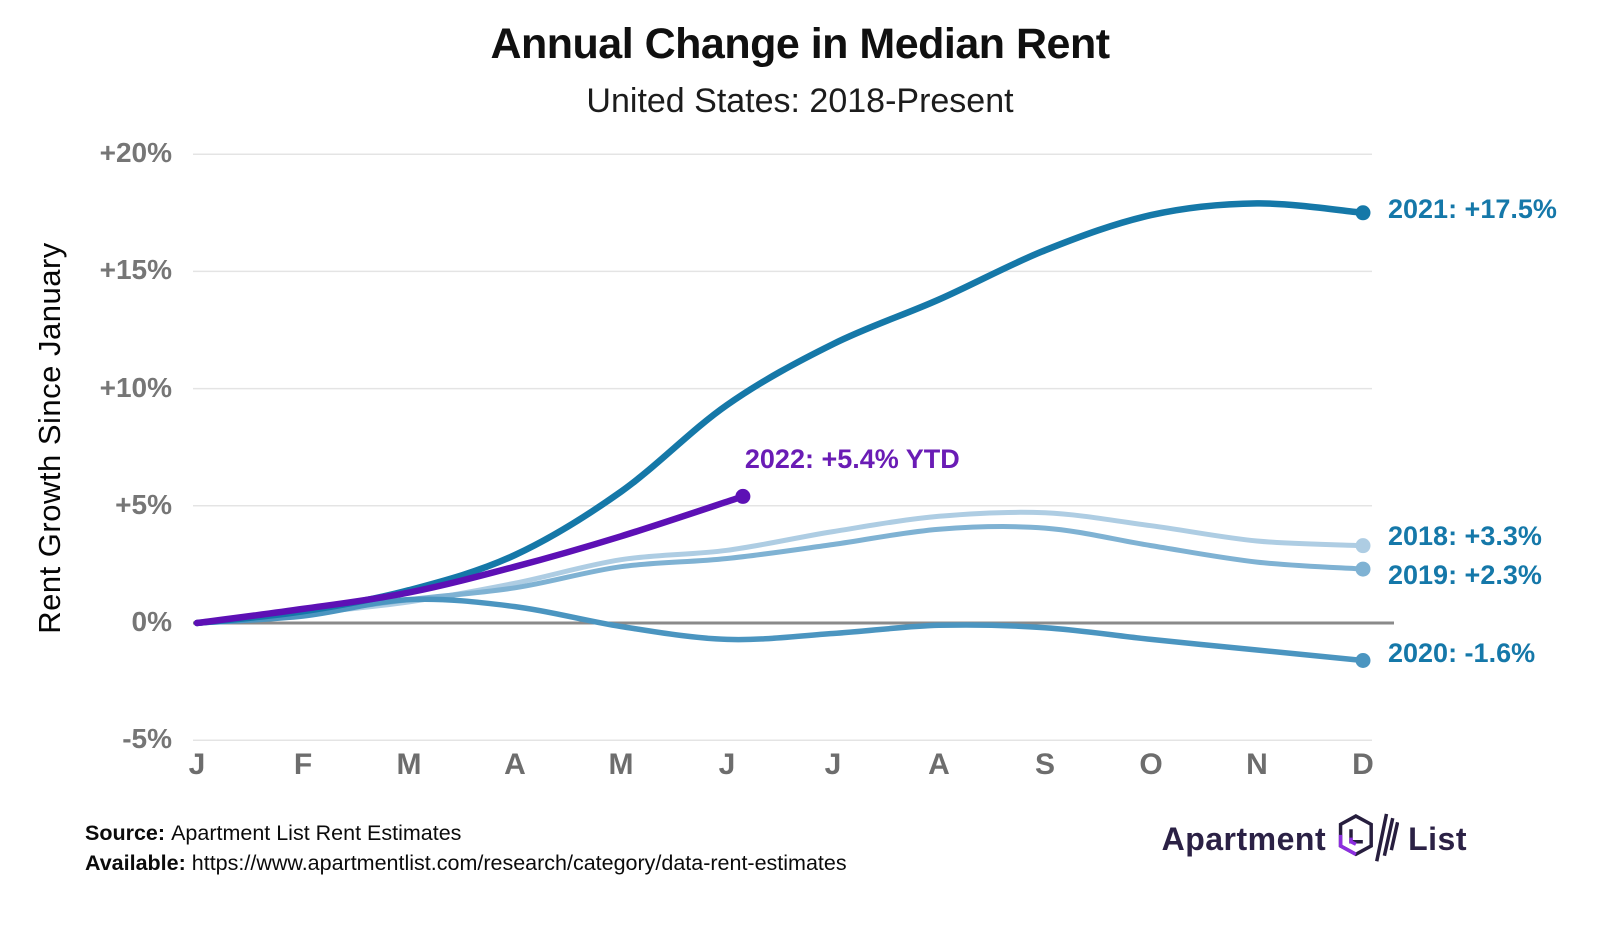  I want to click on series-label-2019: 2019: +2.3%, so click(1465, 575).